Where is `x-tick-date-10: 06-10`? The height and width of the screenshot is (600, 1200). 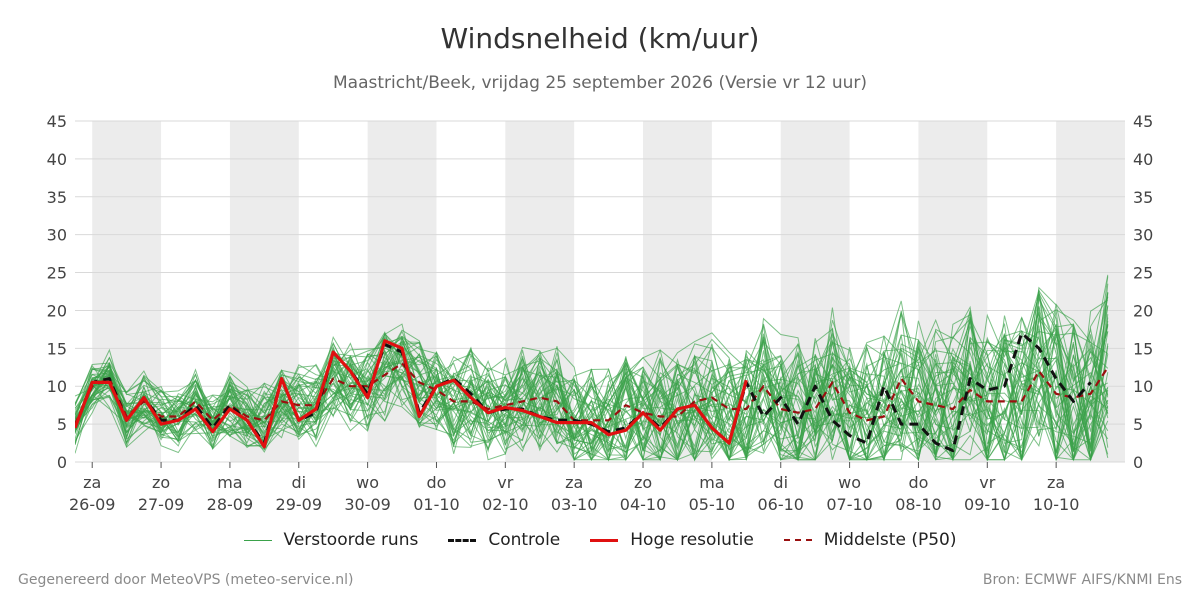
x-tick-date-10: 06-10 is located at coordinates (780, 504).